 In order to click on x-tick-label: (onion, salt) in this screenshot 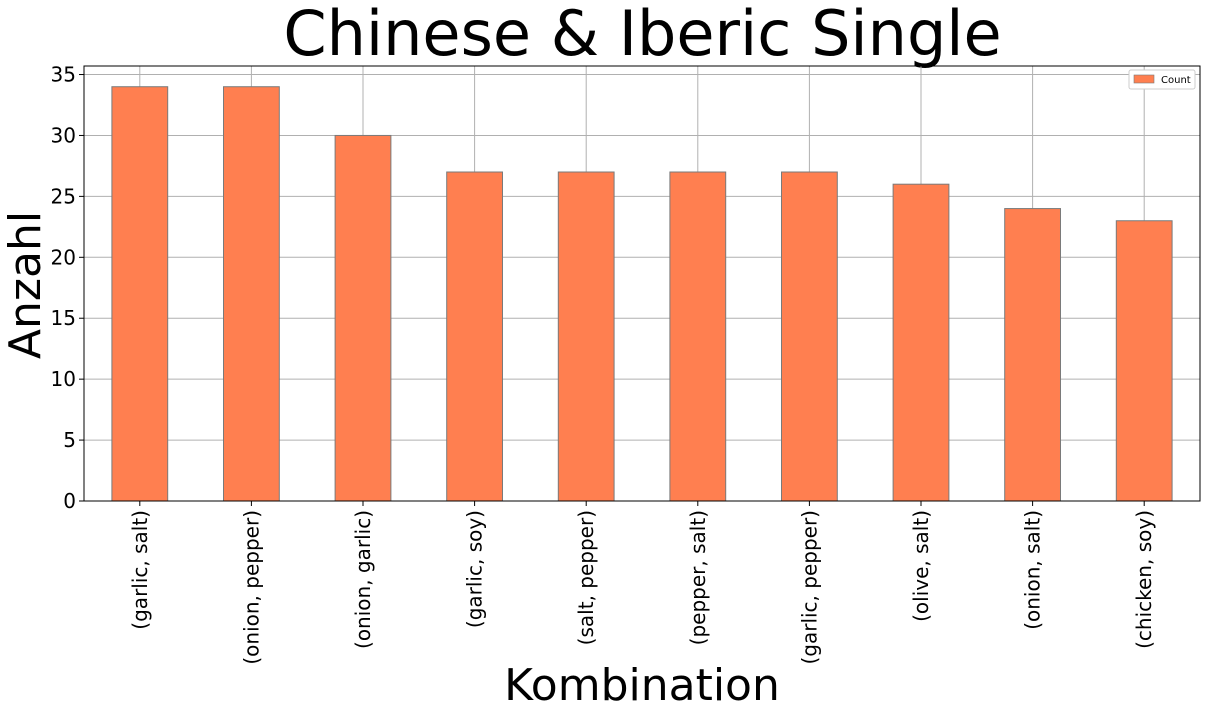, I will do `click(1033, 570)`.